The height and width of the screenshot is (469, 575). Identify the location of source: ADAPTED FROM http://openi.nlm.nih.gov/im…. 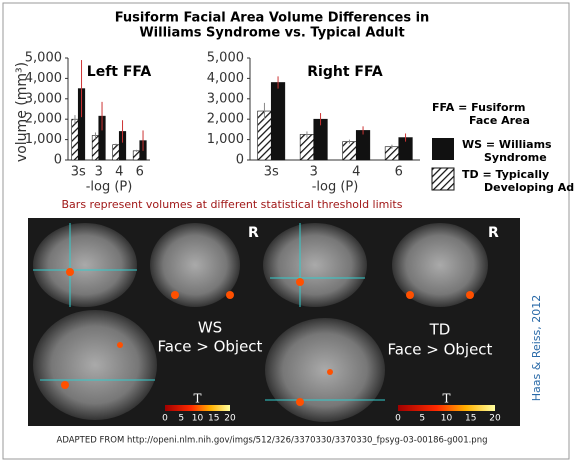
(272, 441).